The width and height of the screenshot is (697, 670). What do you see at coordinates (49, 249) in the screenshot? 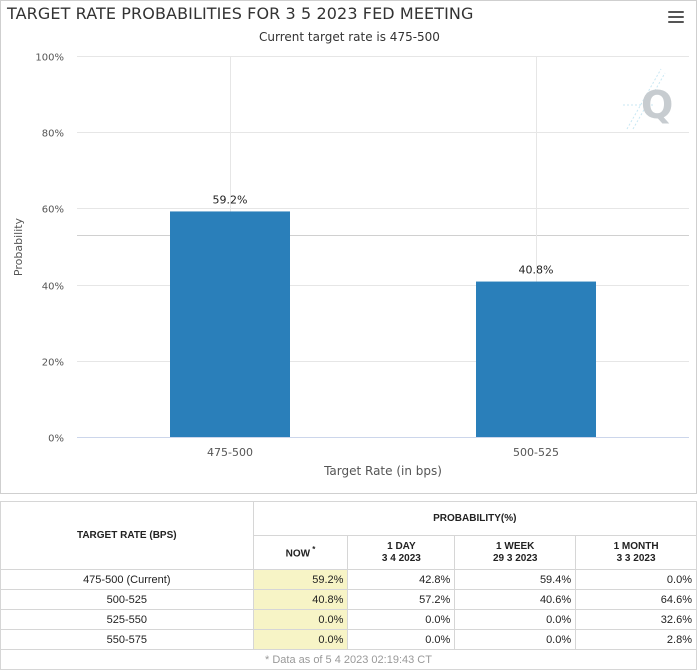
I see `y-axis-tick-labels: 0% 20% 40% 60% 80% 100%` at bounding box center [49, 249].